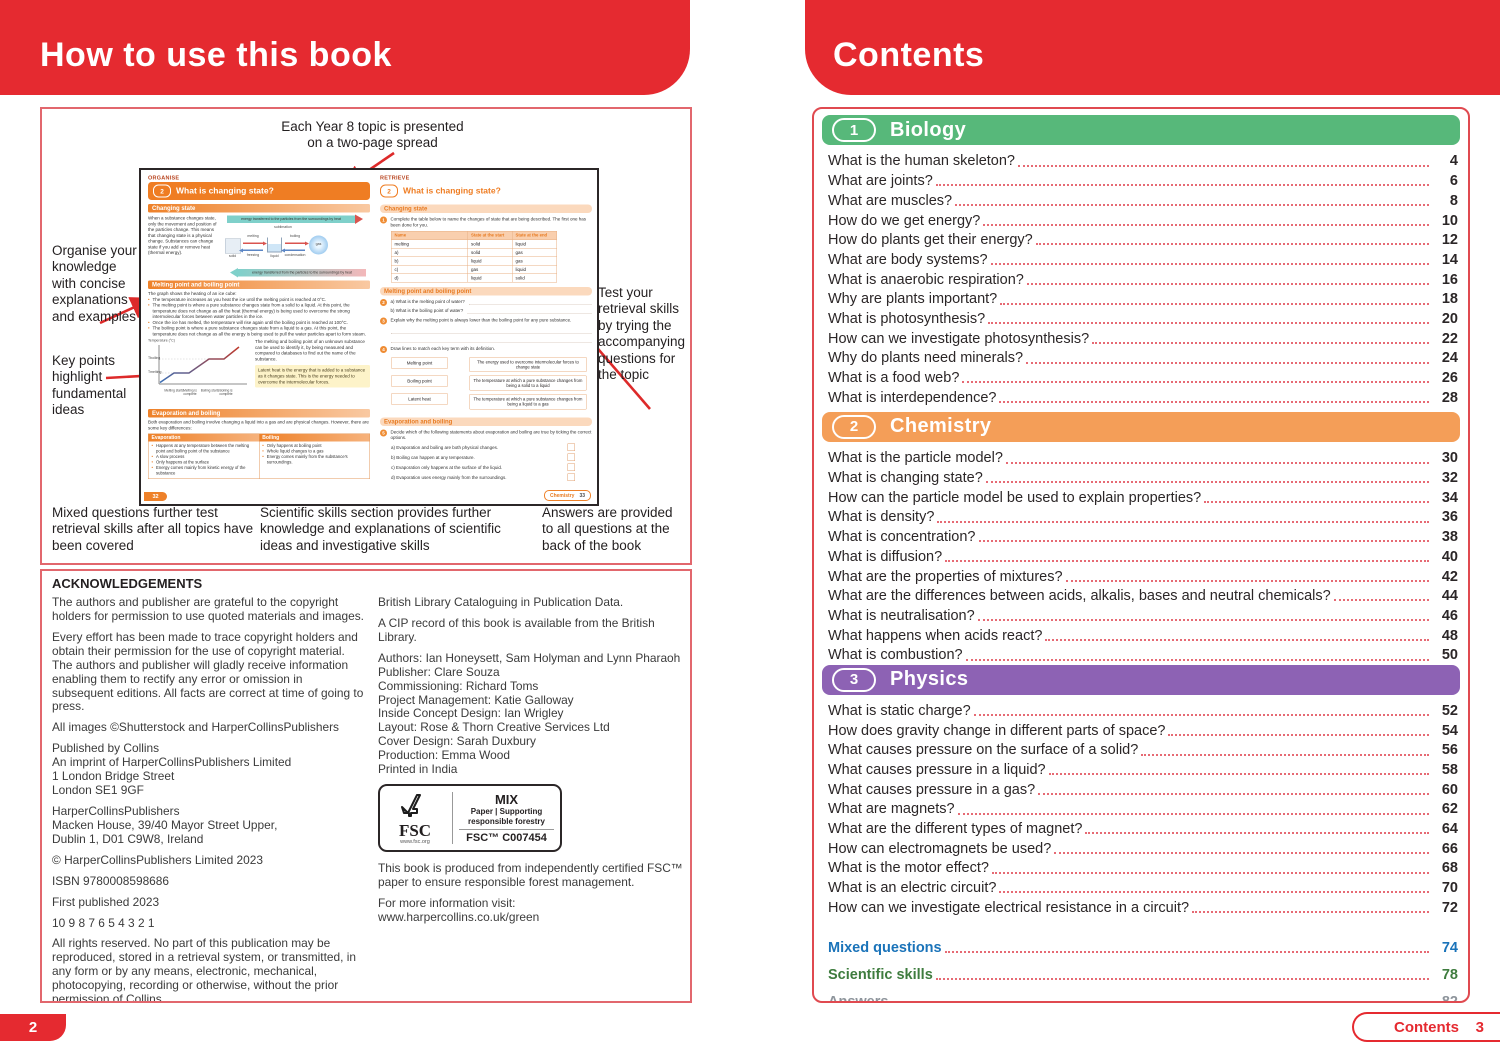 The width and height of the screenshot is (1500, 1064). What do you see at coordinates (491, 339) in the screenshot?
I see `answer-line` at bounding box center [491, 339].